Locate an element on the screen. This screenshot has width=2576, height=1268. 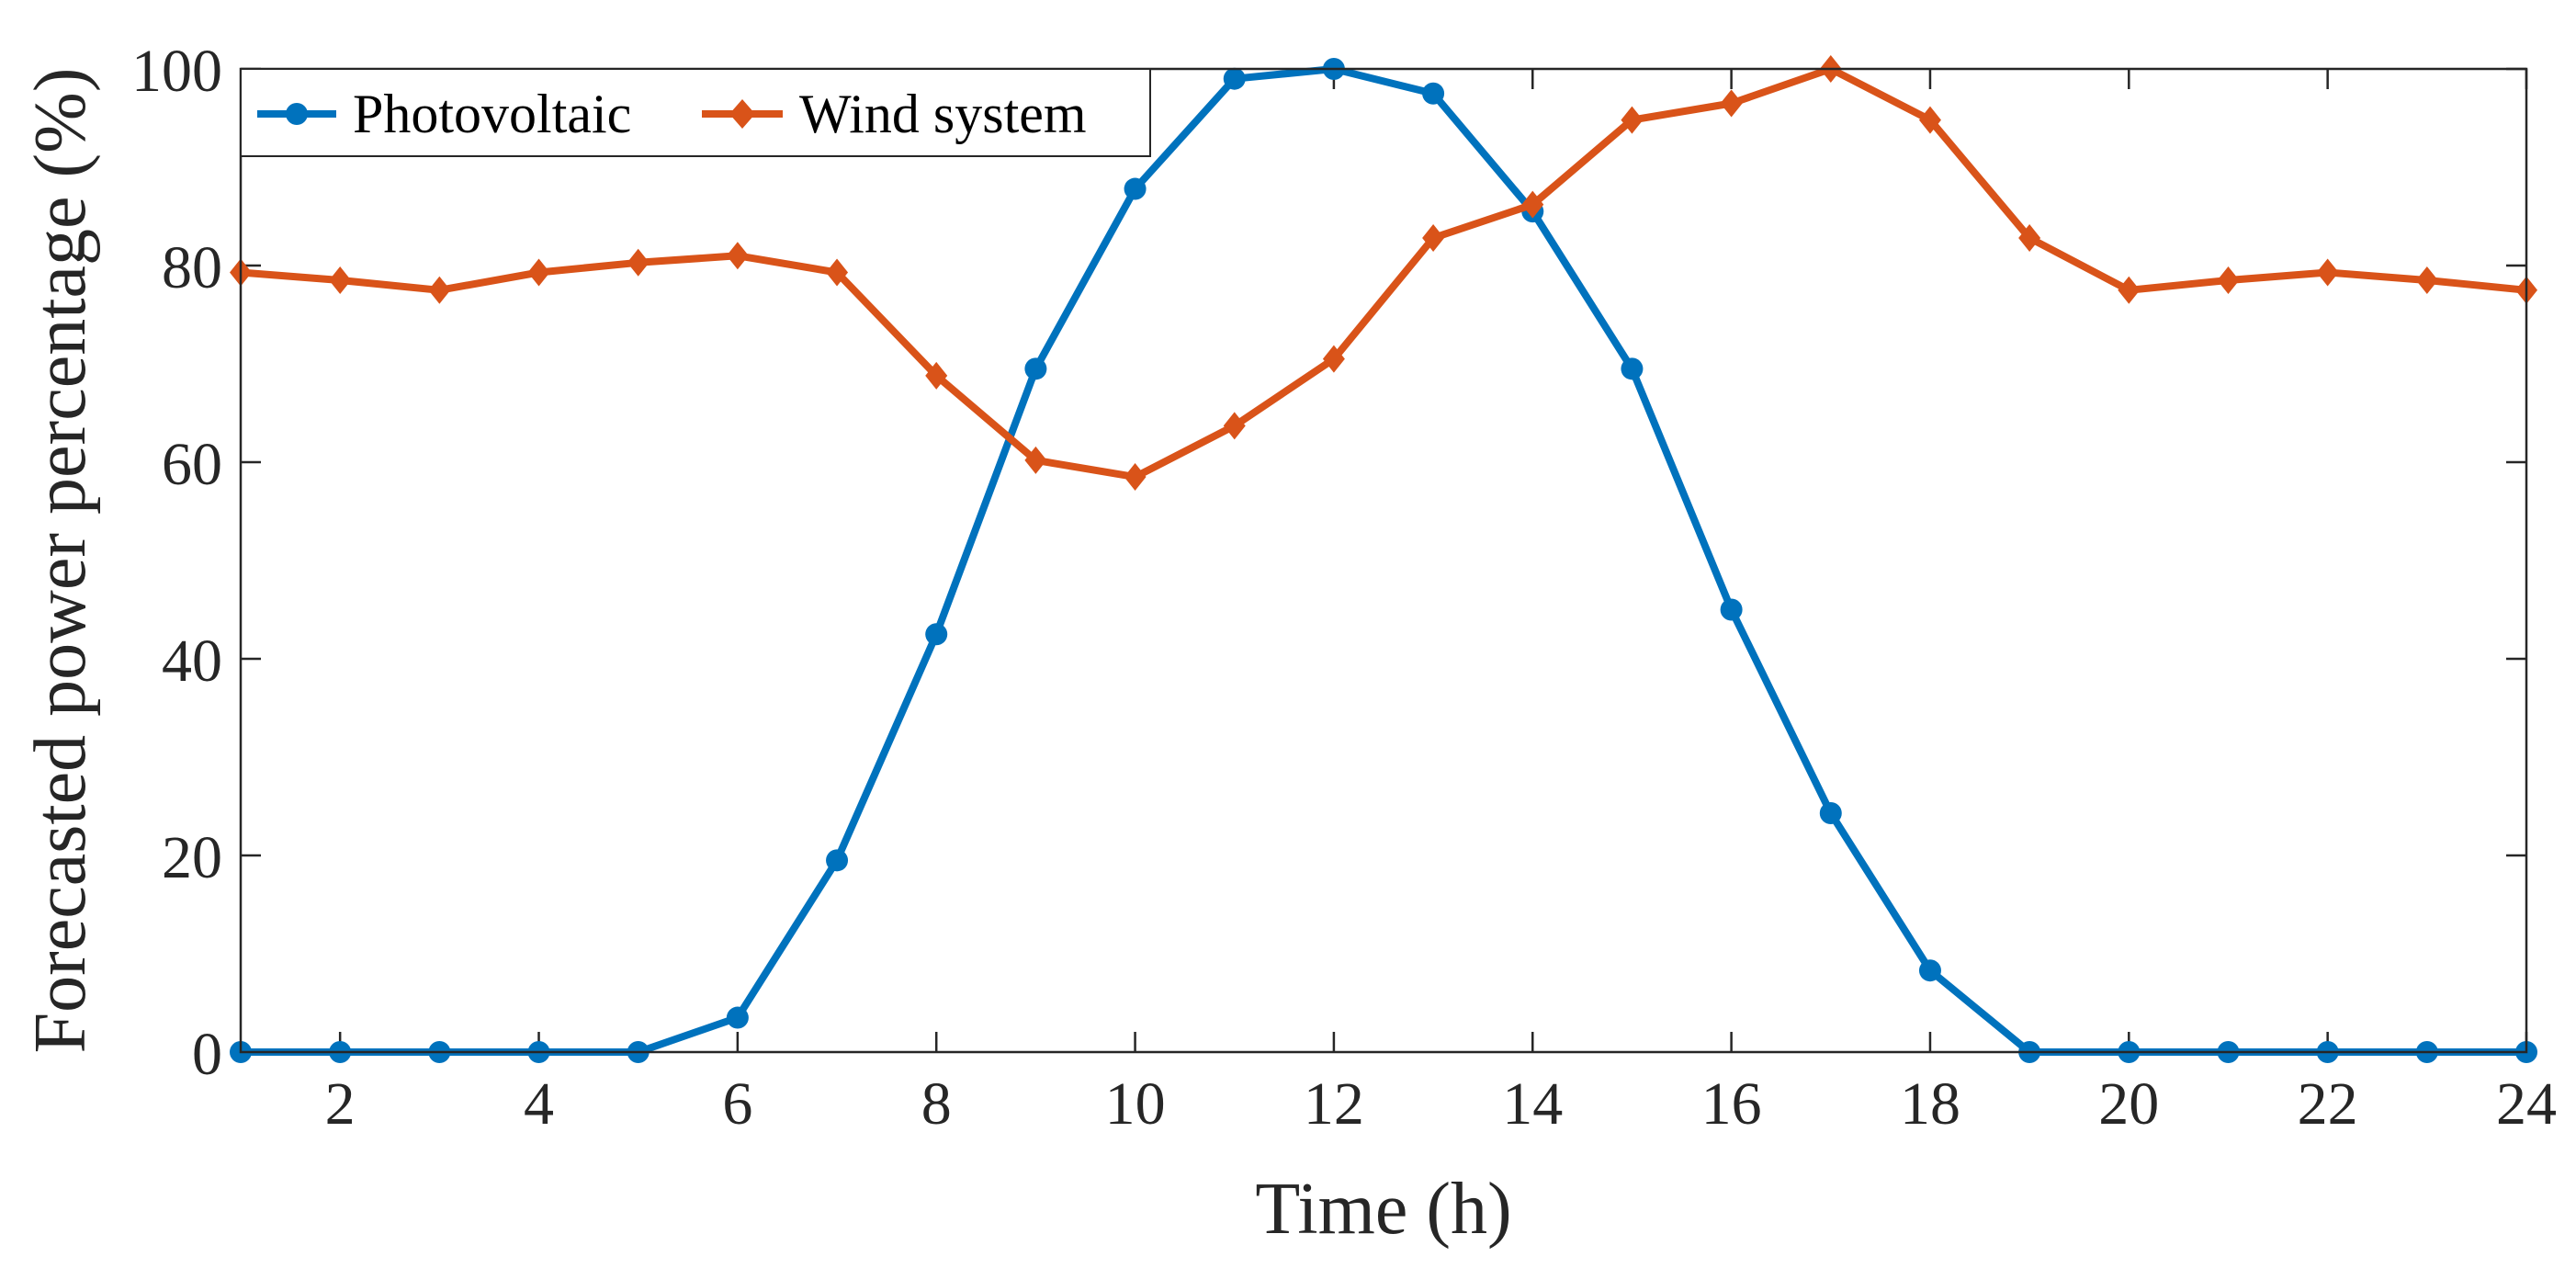
legend-box is located at coordinates (695, 112).